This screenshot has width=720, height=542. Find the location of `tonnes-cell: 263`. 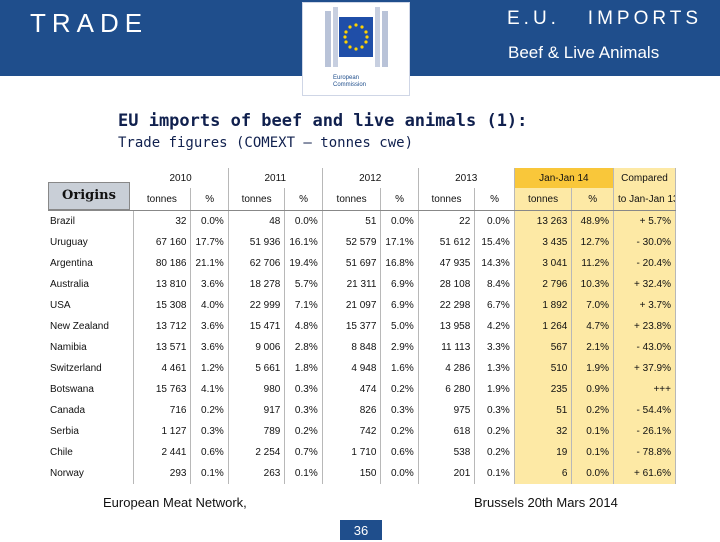

tonnes-cell: 263 is located at coordinates (257, 473).